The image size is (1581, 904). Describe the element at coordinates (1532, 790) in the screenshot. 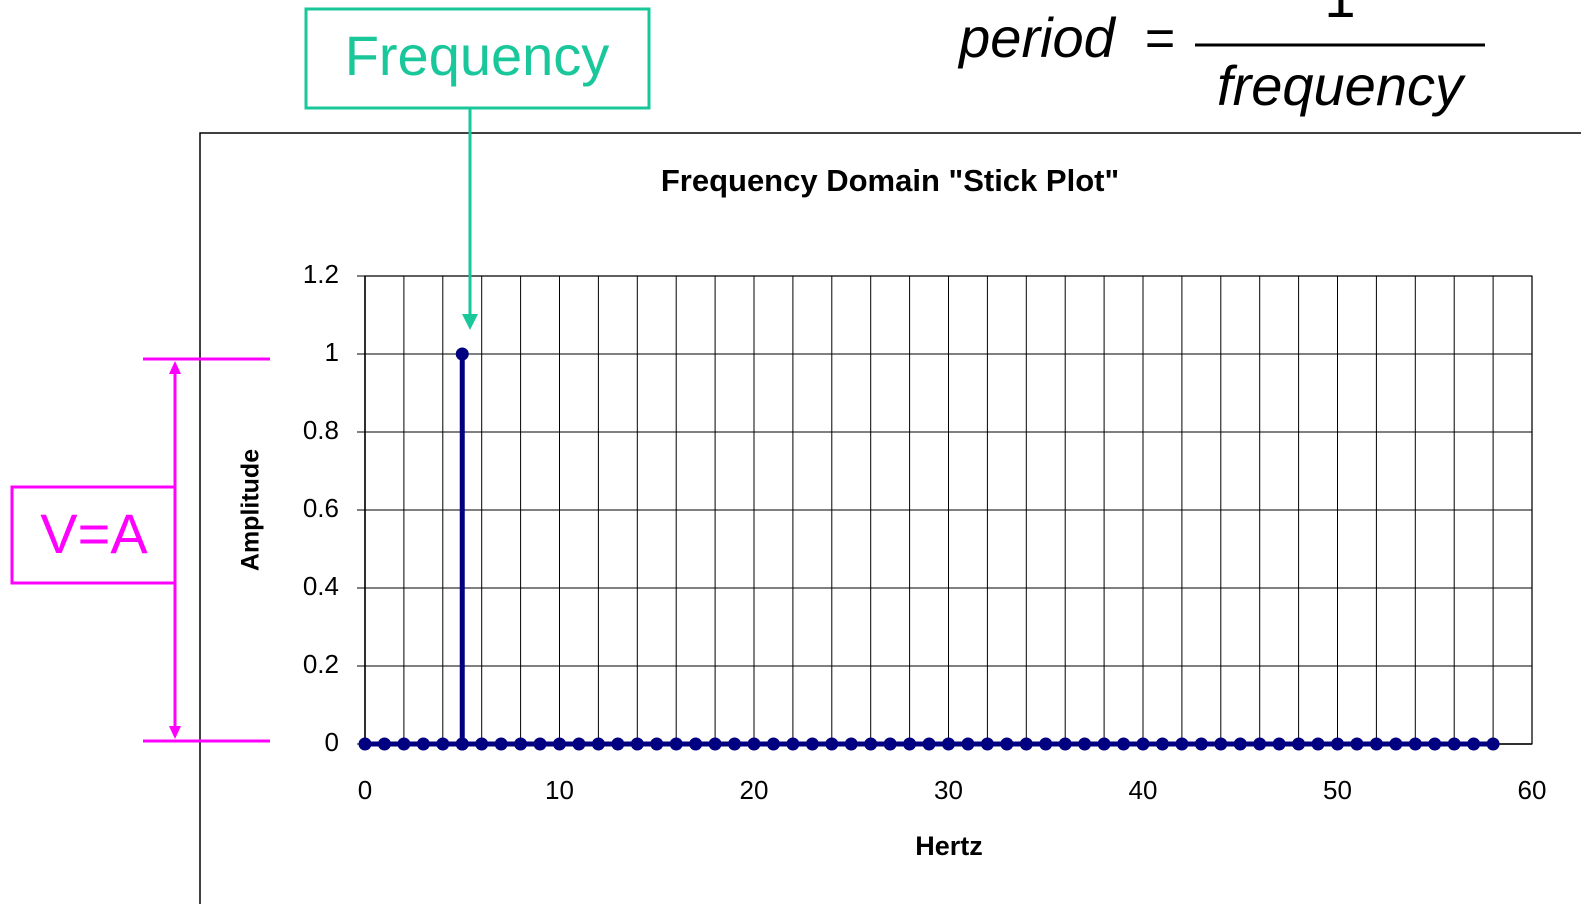

I see `x-tick-label: 60` at that location.